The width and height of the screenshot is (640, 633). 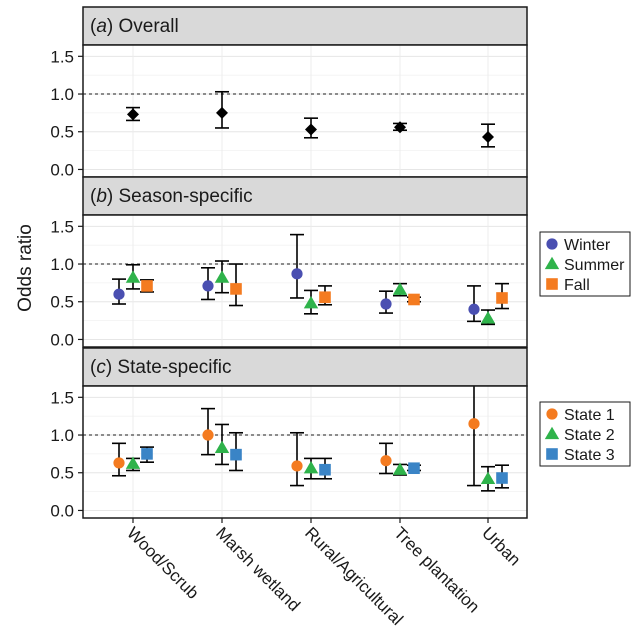 I want to click on legend-label: State 3, so click(x=589, y=455).